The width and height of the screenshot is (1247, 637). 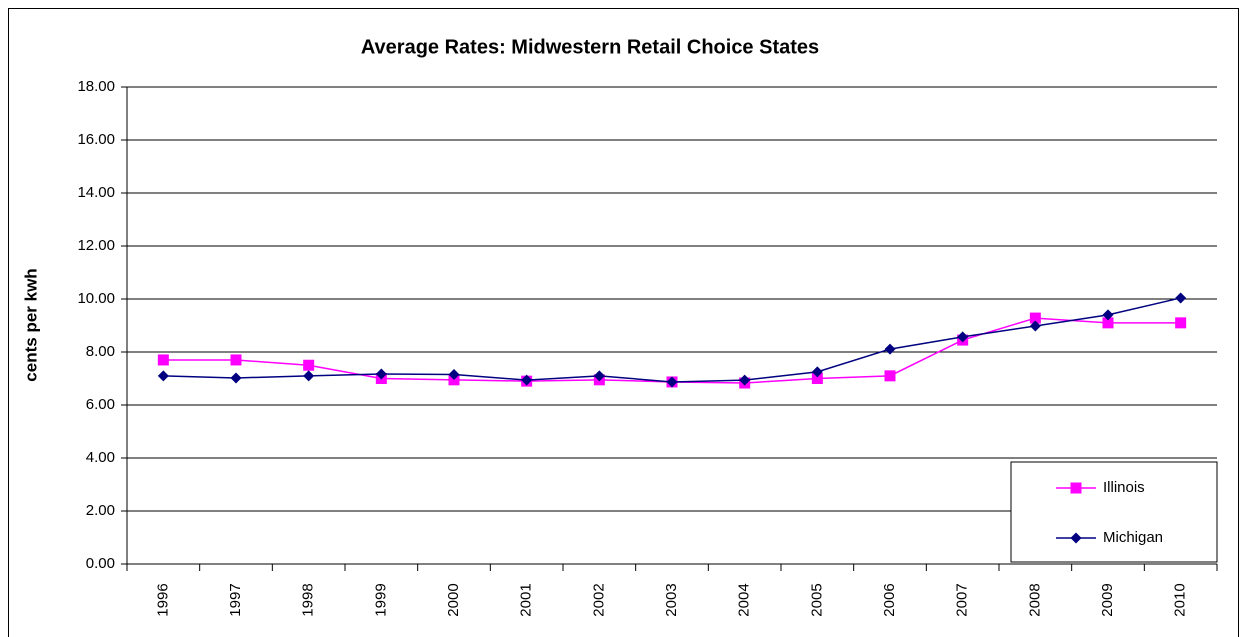 I want to click on x-tick-label: 2010, so click(x=1180, y=599).